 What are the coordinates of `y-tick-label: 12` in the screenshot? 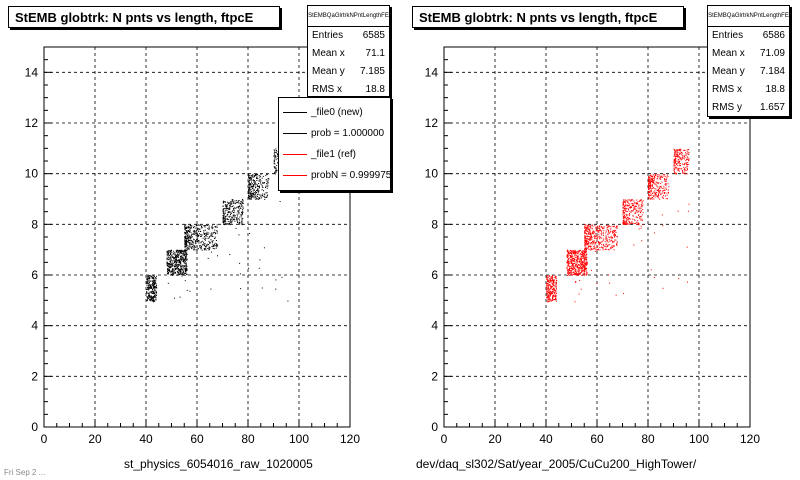 It's located at (32, 123).